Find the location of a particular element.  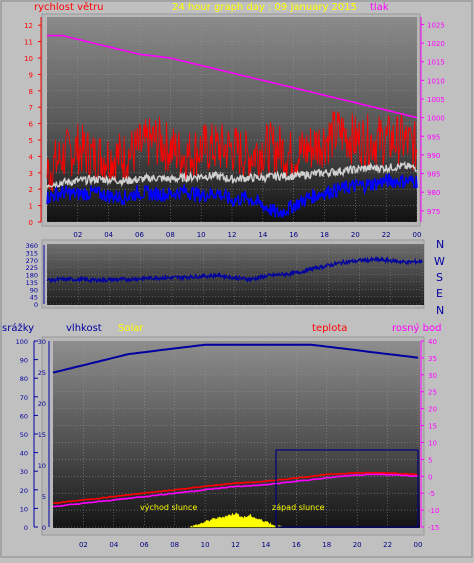

time-tick-label: 22 is located at coordinates (387, 545).